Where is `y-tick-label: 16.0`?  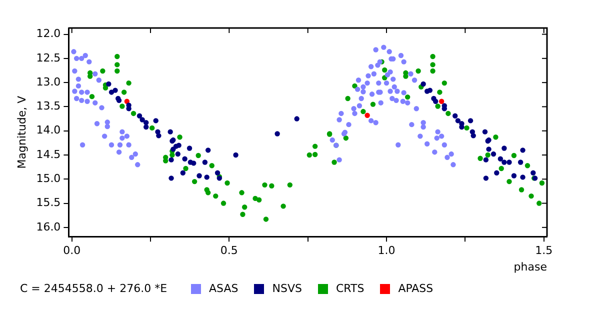
y-tick-label: 16.0 is located at coordinates (48, 227).